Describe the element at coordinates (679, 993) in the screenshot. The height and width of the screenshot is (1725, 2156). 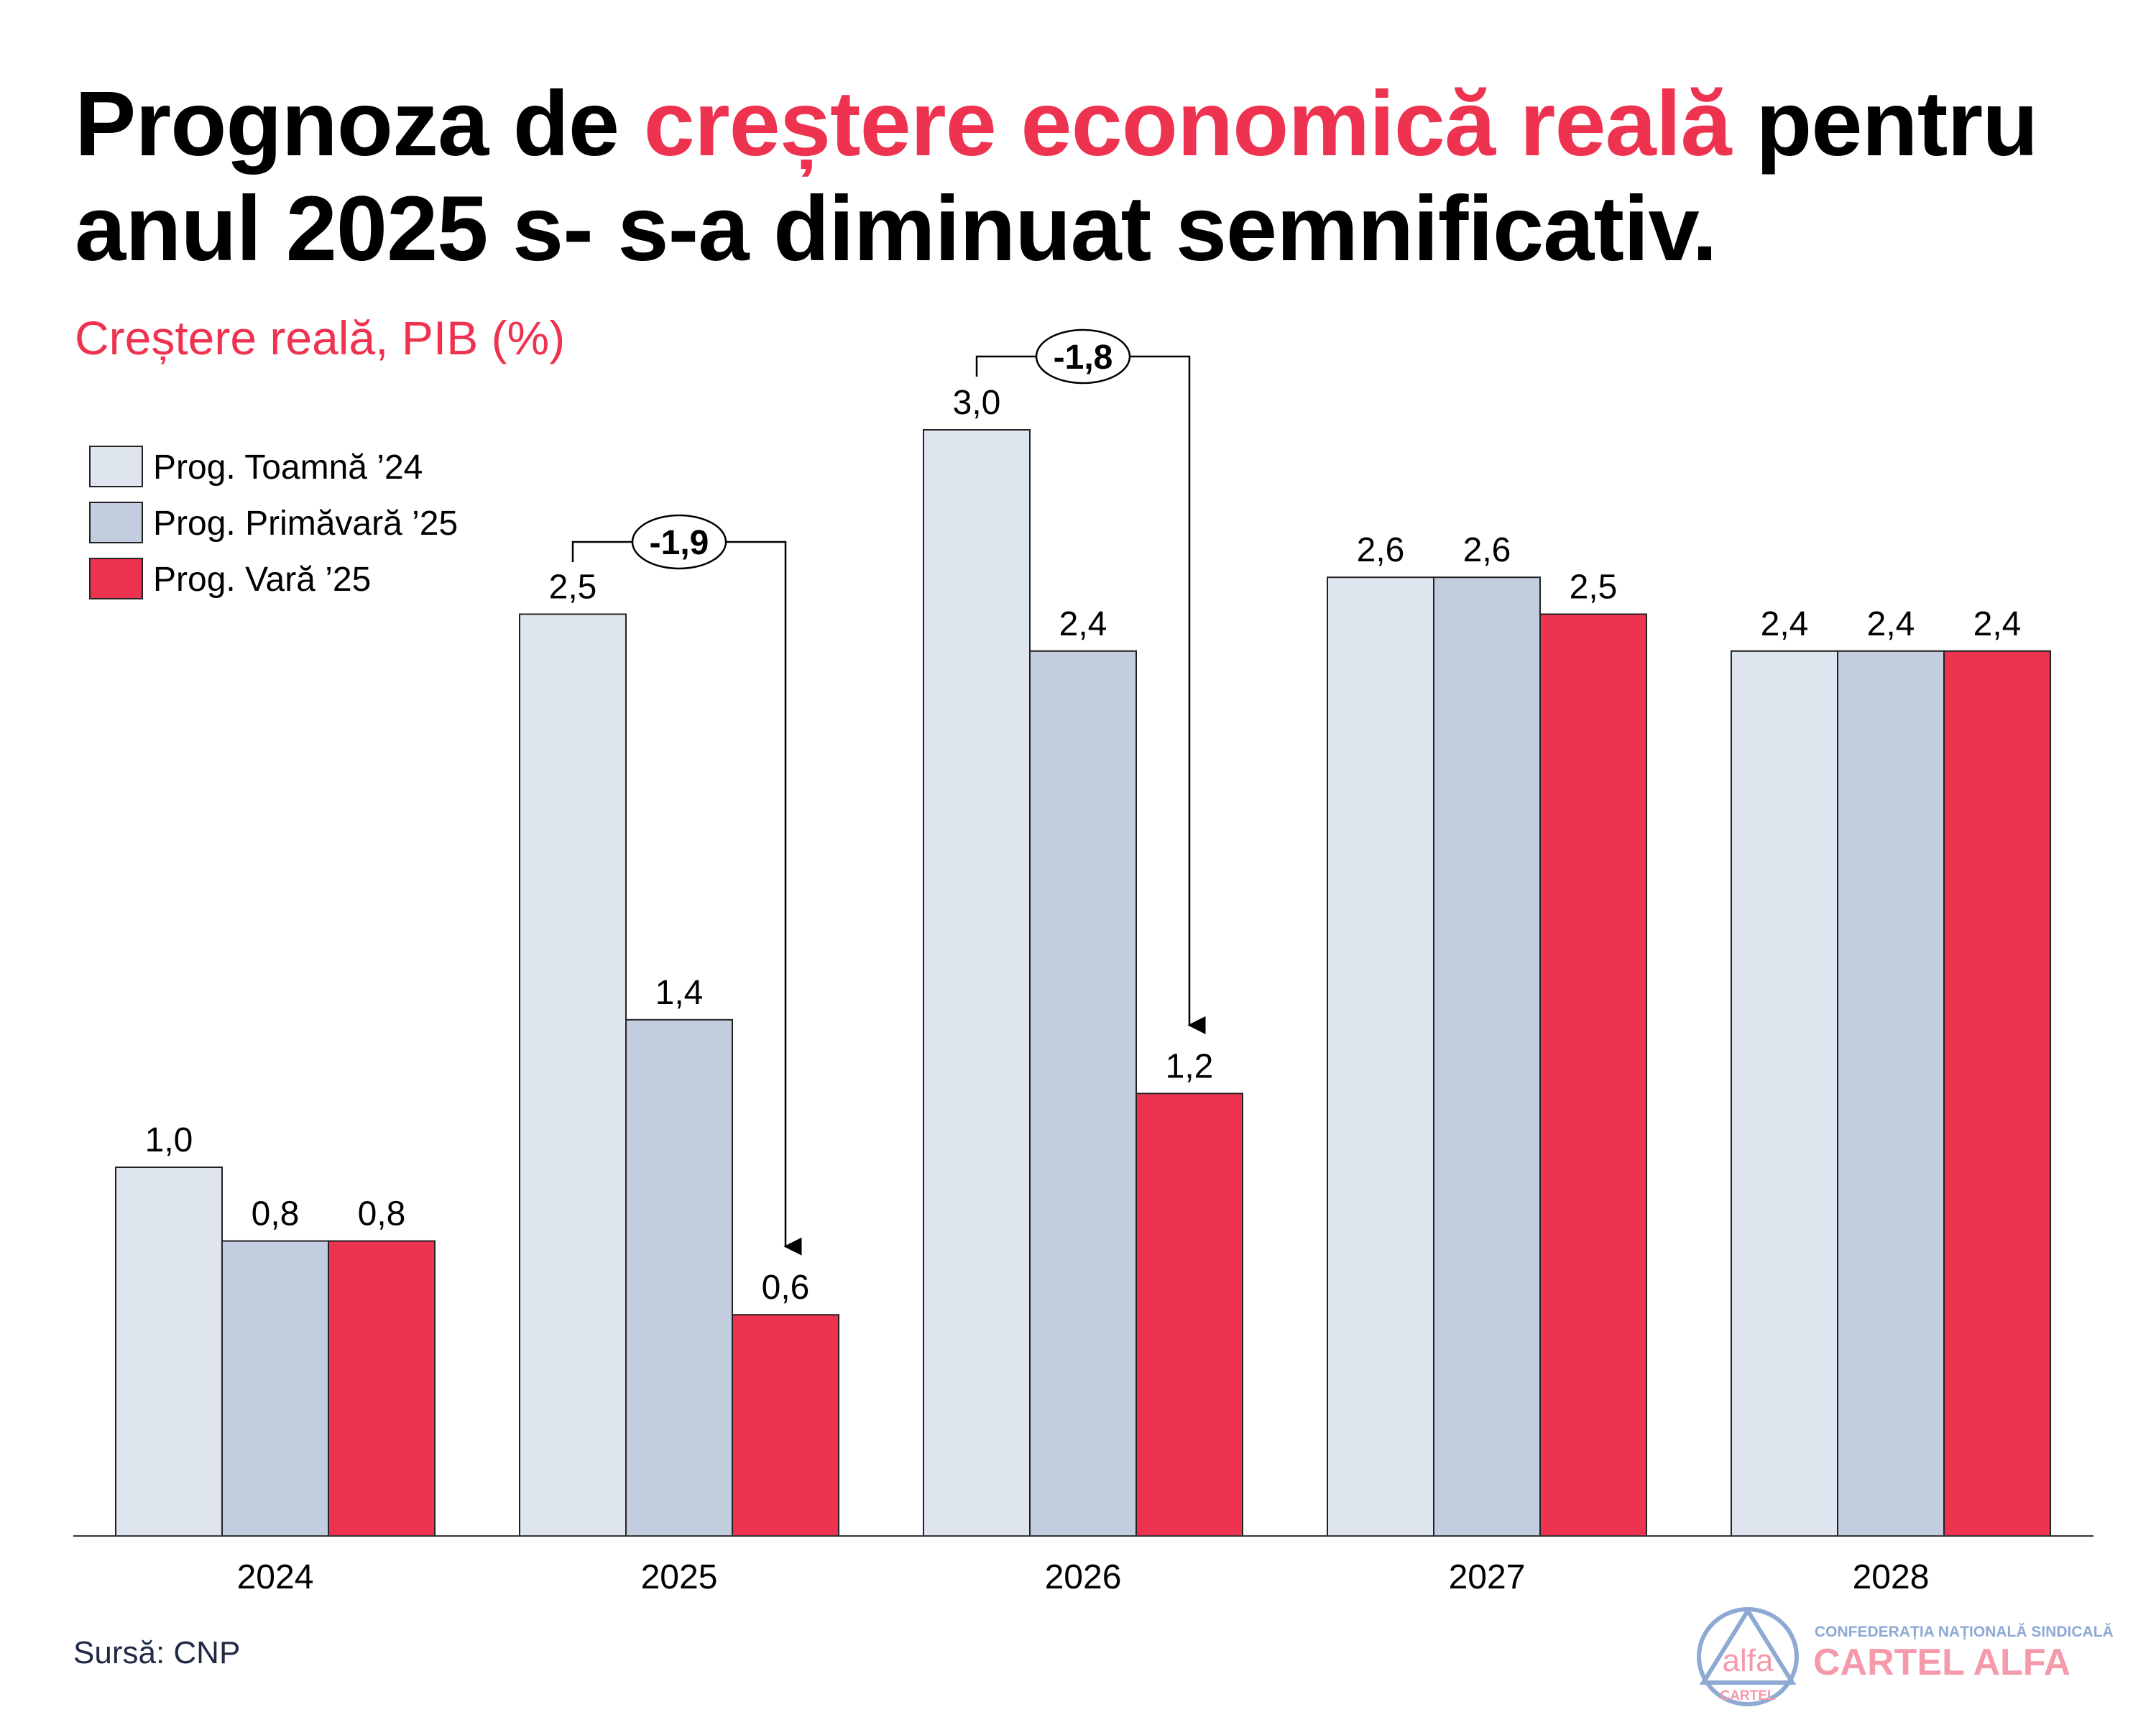
I see `data-label: 1,4` at that location.